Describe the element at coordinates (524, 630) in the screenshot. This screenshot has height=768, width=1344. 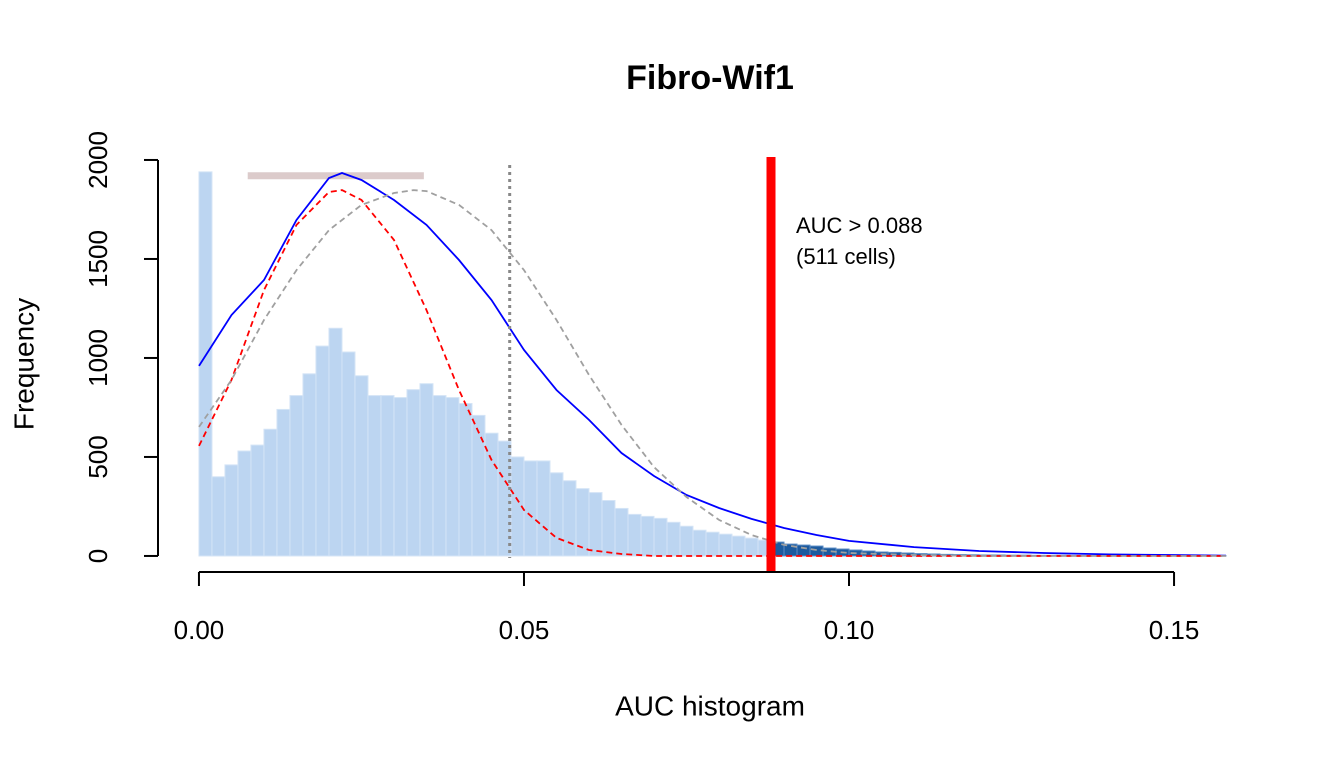
I see `x-tick-label: 0.05` at that location.